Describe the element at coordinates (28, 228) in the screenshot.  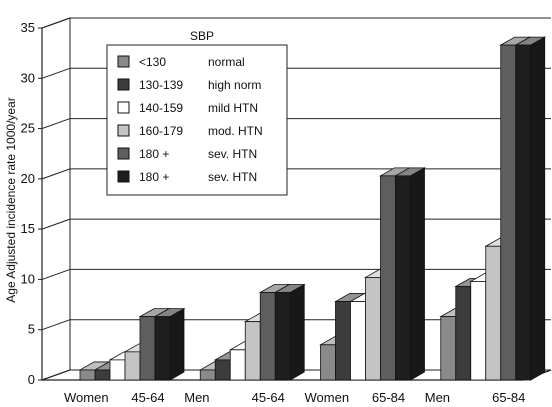
I see `y-tick-label: 15` at that location.